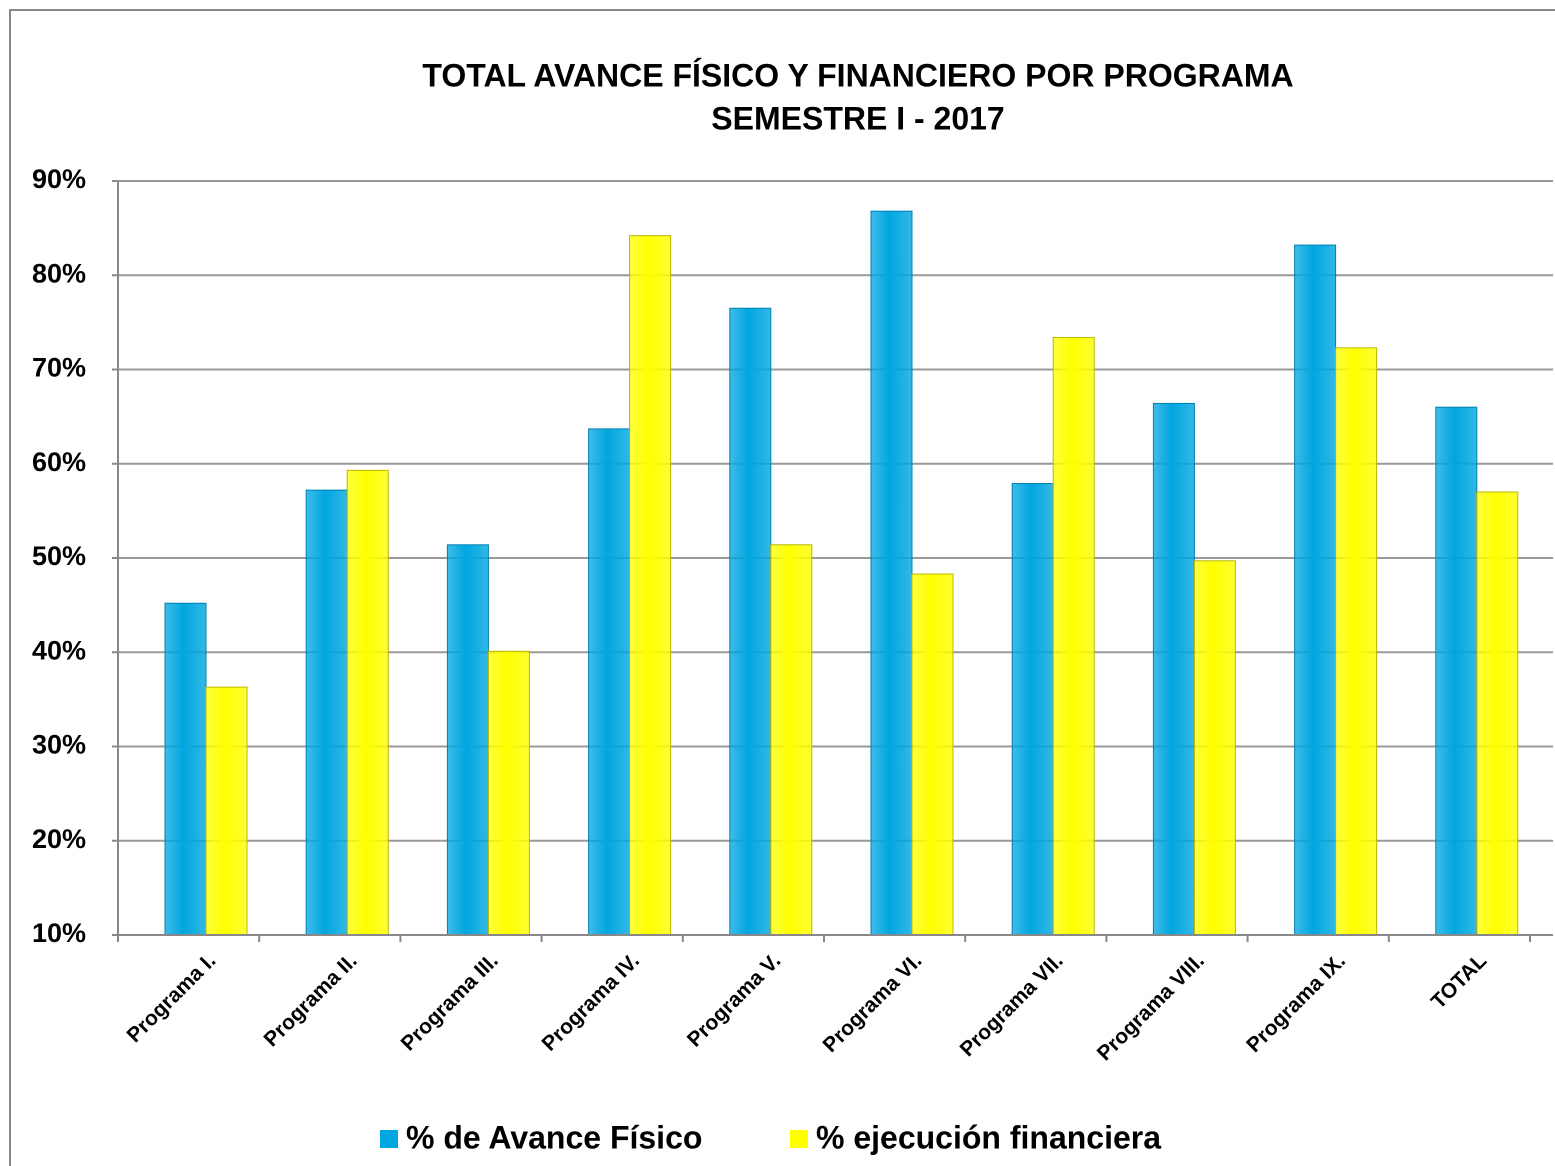  What do you see at coordinates (988, 1137) in the screenshot?
I see `legend-label: % ejecución financiera` at bounding box center [988, 1137].